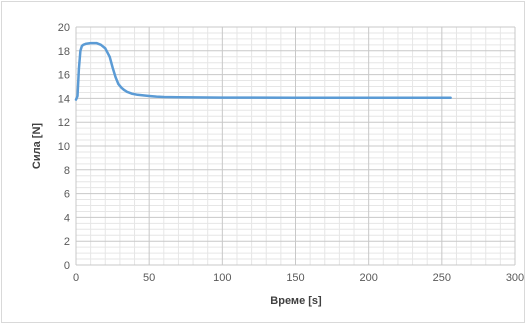 The height and width of the screenshot is (326, 528). What do you see at coordinates (67, 266) in the screenshot?
I see `y-tick-label: 0` at bounding box center [67, 266].